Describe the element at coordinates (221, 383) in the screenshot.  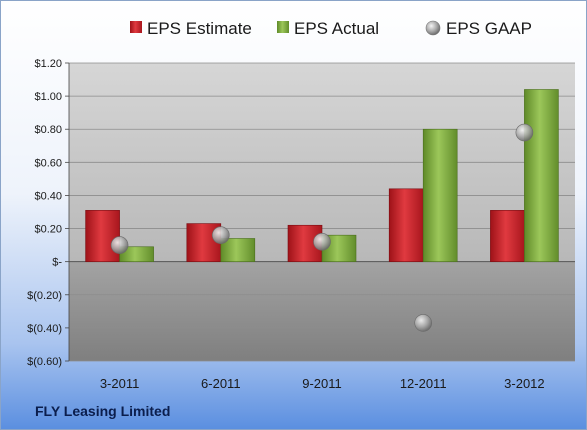
I see `x-tick-label: 6-2011` at that location.